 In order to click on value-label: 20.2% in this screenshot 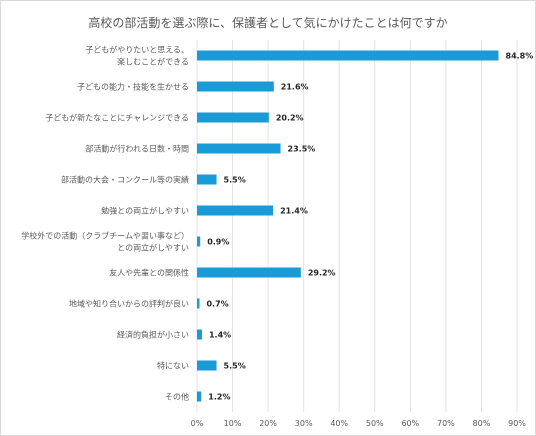, I will do `click(290, 118)`.